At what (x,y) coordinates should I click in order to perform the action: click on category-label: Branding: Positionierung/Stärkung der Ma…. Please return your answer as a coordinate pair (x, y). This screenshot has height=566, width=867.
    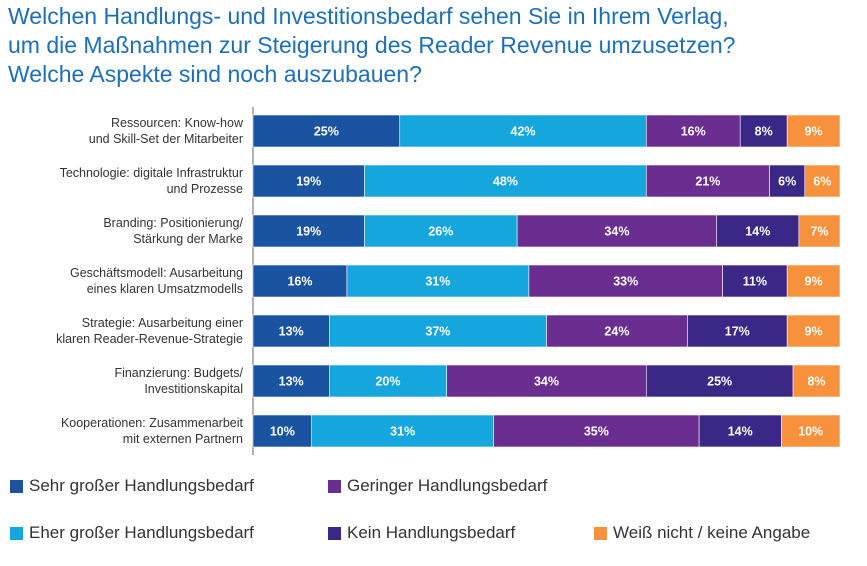
    Looking at the image, I should click on (173, 231).